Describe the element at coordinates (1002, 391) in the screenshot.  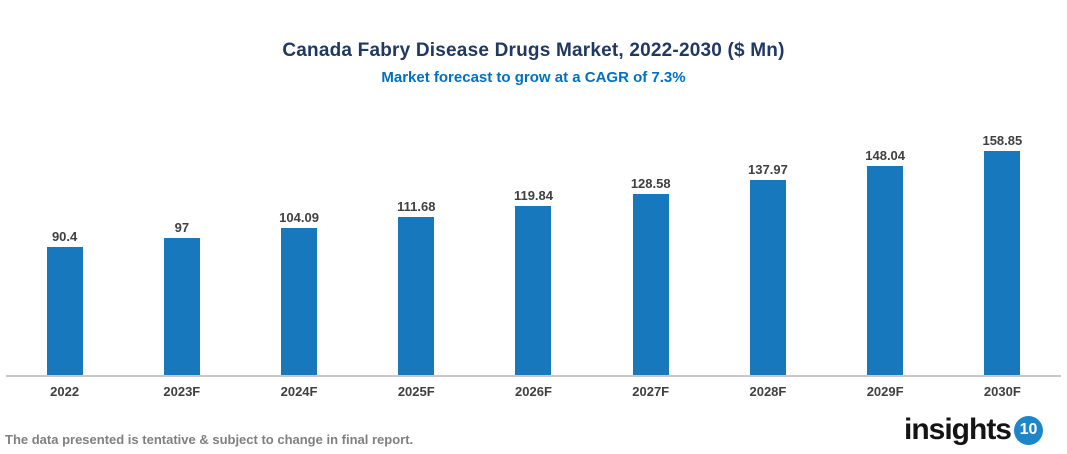
I see `x-axis-label: 2030F` at that location.